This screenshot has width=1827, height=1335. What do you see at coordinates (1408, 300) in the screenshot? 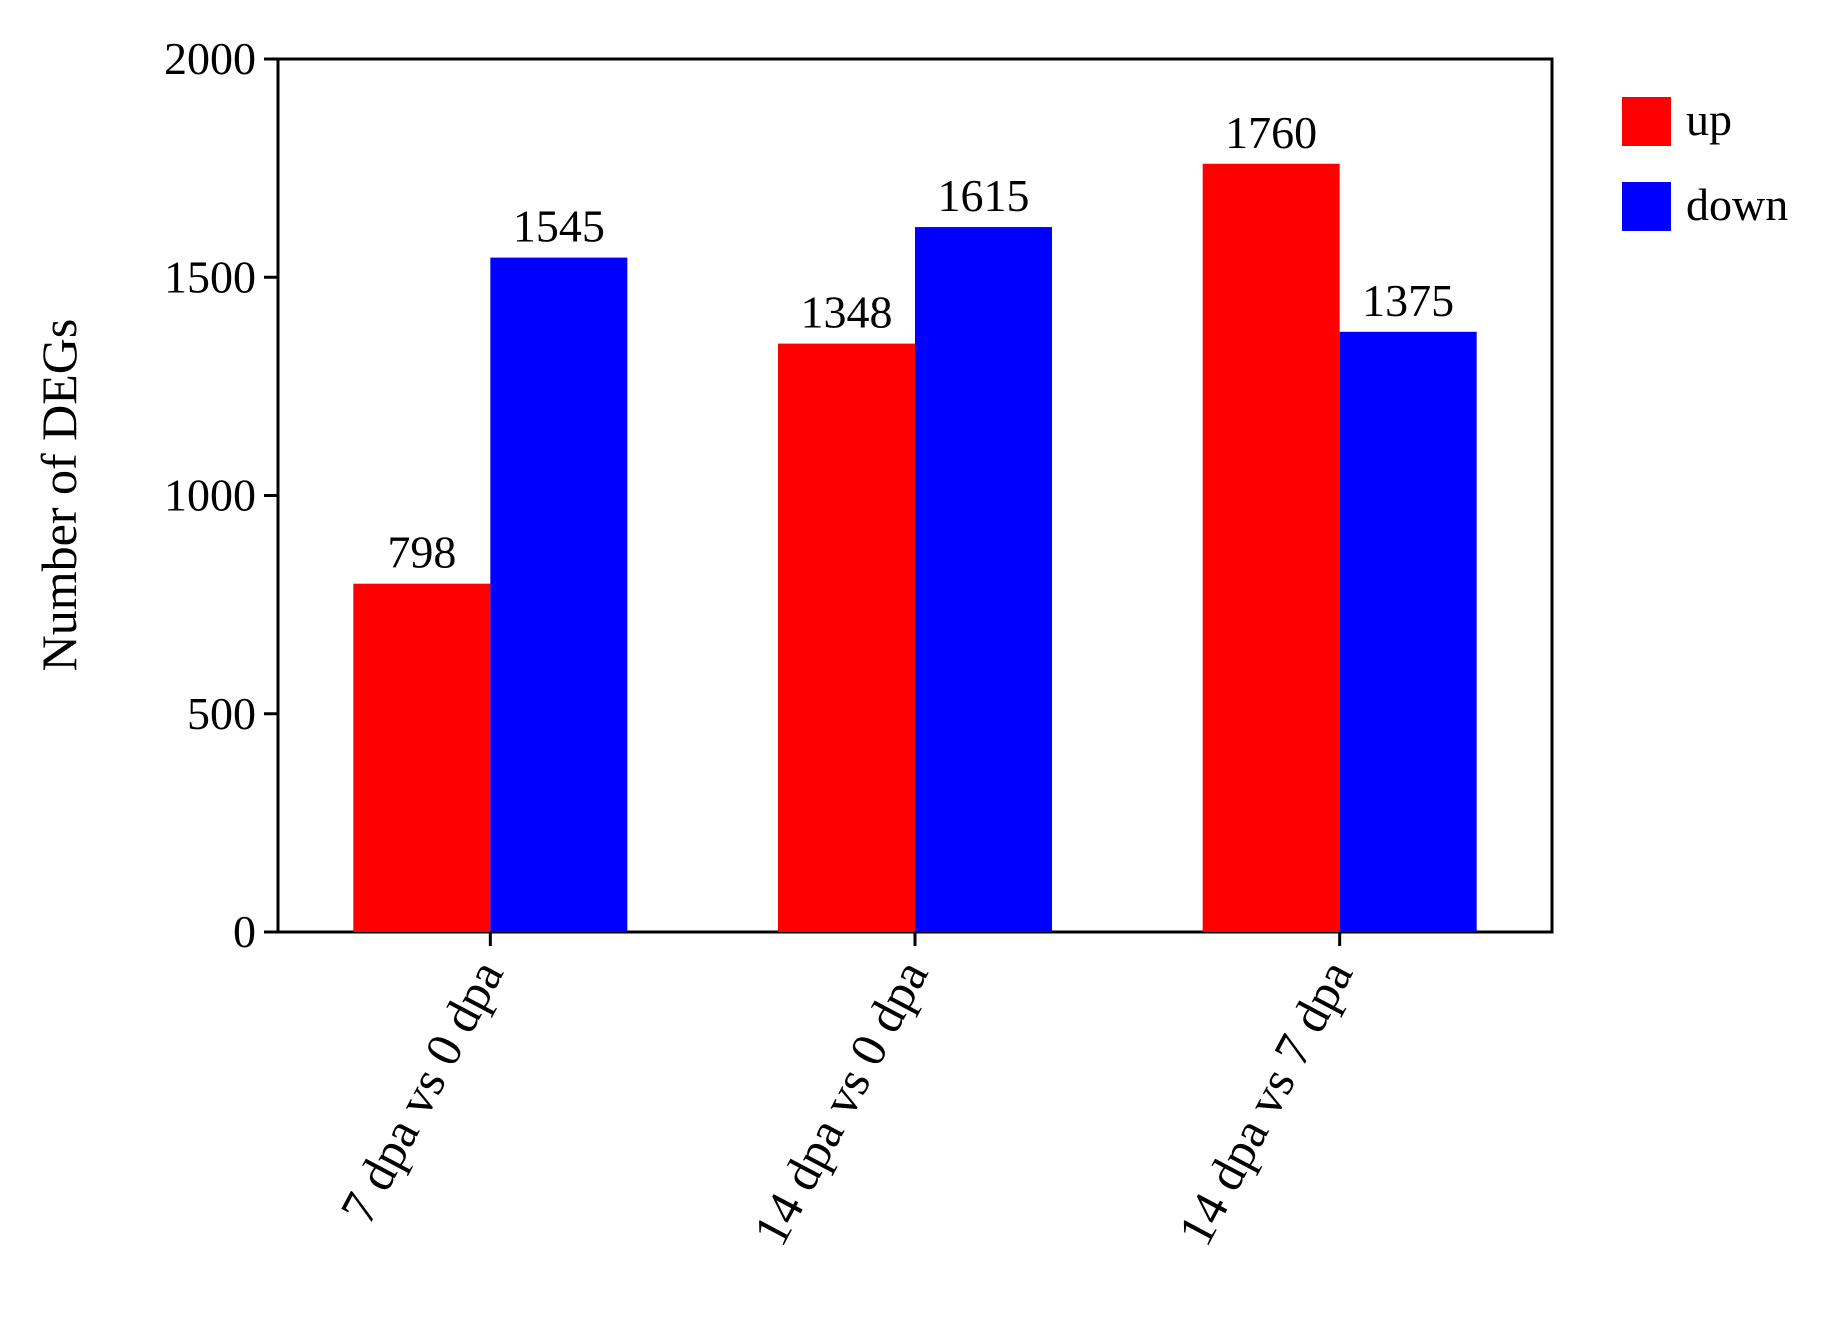
I see `value-label: 1375` at bounding box center [1408, 300].